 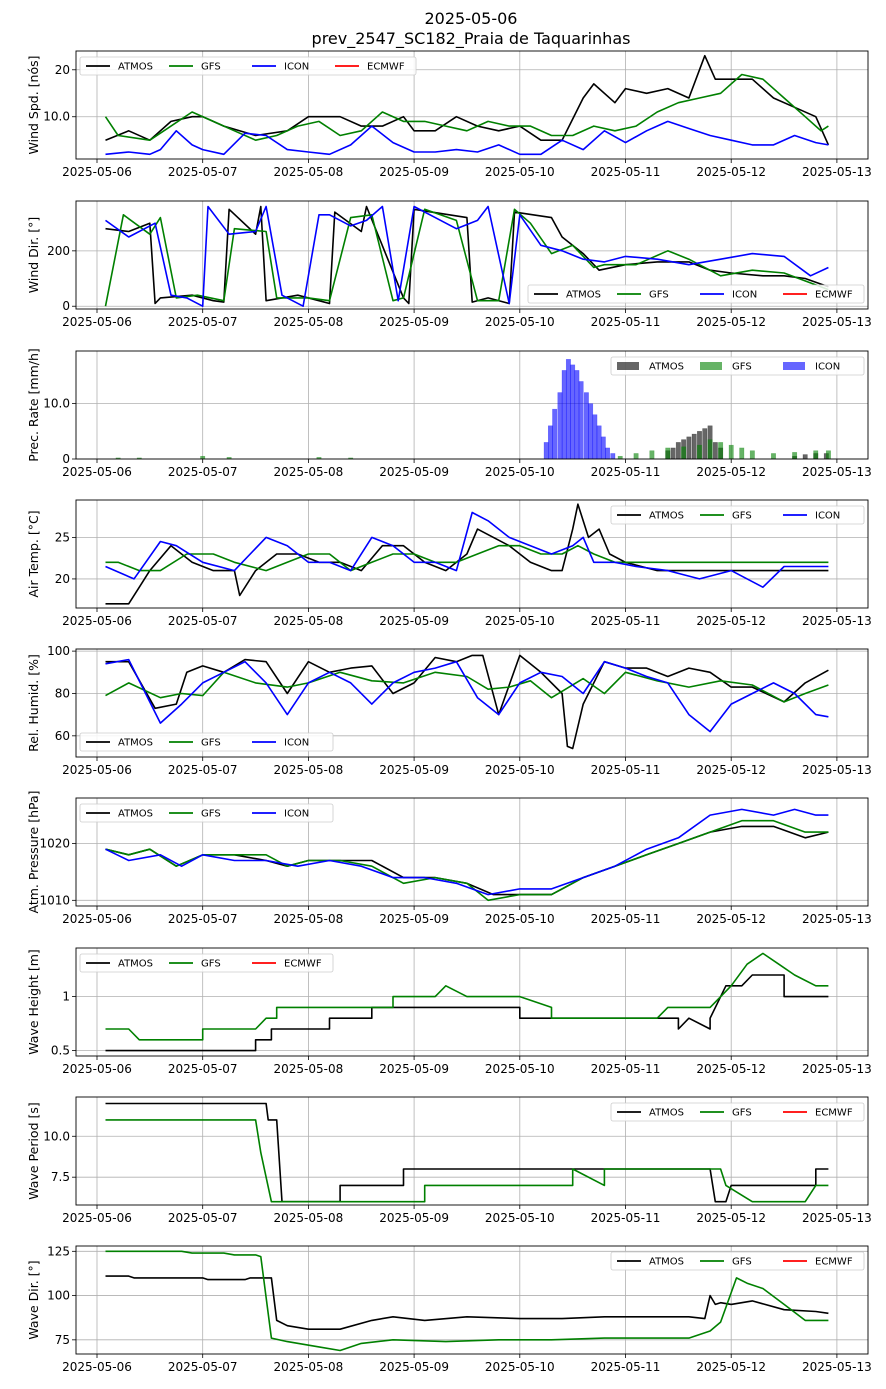 I want to click on y-tick-label: 75, so click(x=62, y=1340).